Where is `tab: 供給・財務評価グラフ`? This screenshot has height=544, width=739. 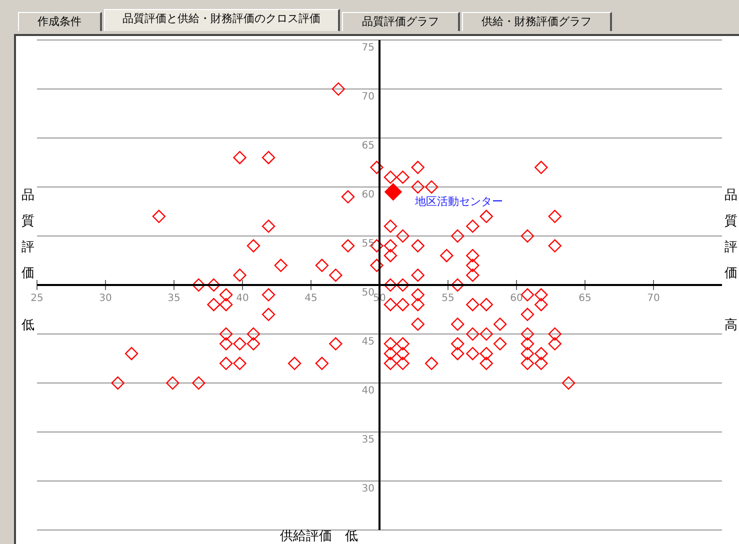 tab: 供給・財務評価グラフ is located at coordinates (537, 21).